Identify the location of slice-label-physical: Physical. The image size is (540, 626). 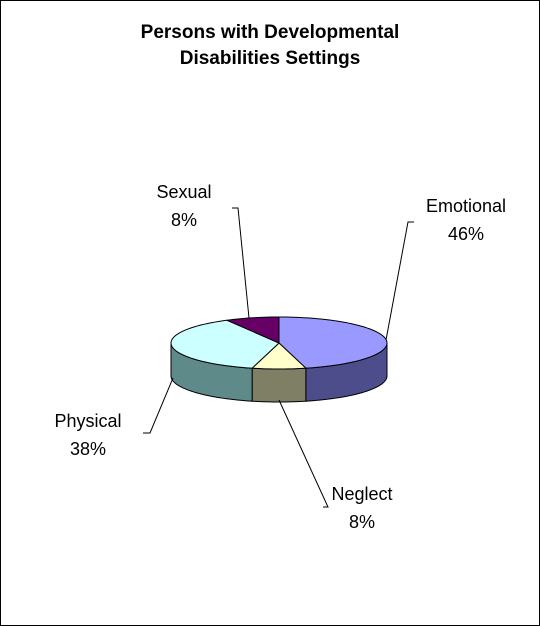
(87, 421).